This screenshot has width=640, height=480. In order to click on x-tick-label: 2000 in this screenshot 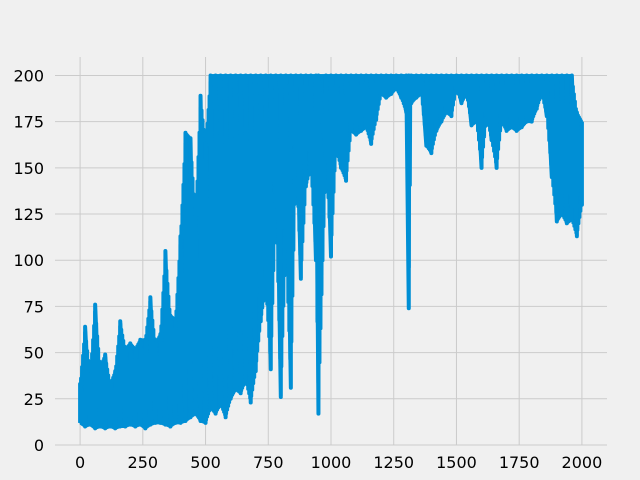, I will do `click(582, 462)`.